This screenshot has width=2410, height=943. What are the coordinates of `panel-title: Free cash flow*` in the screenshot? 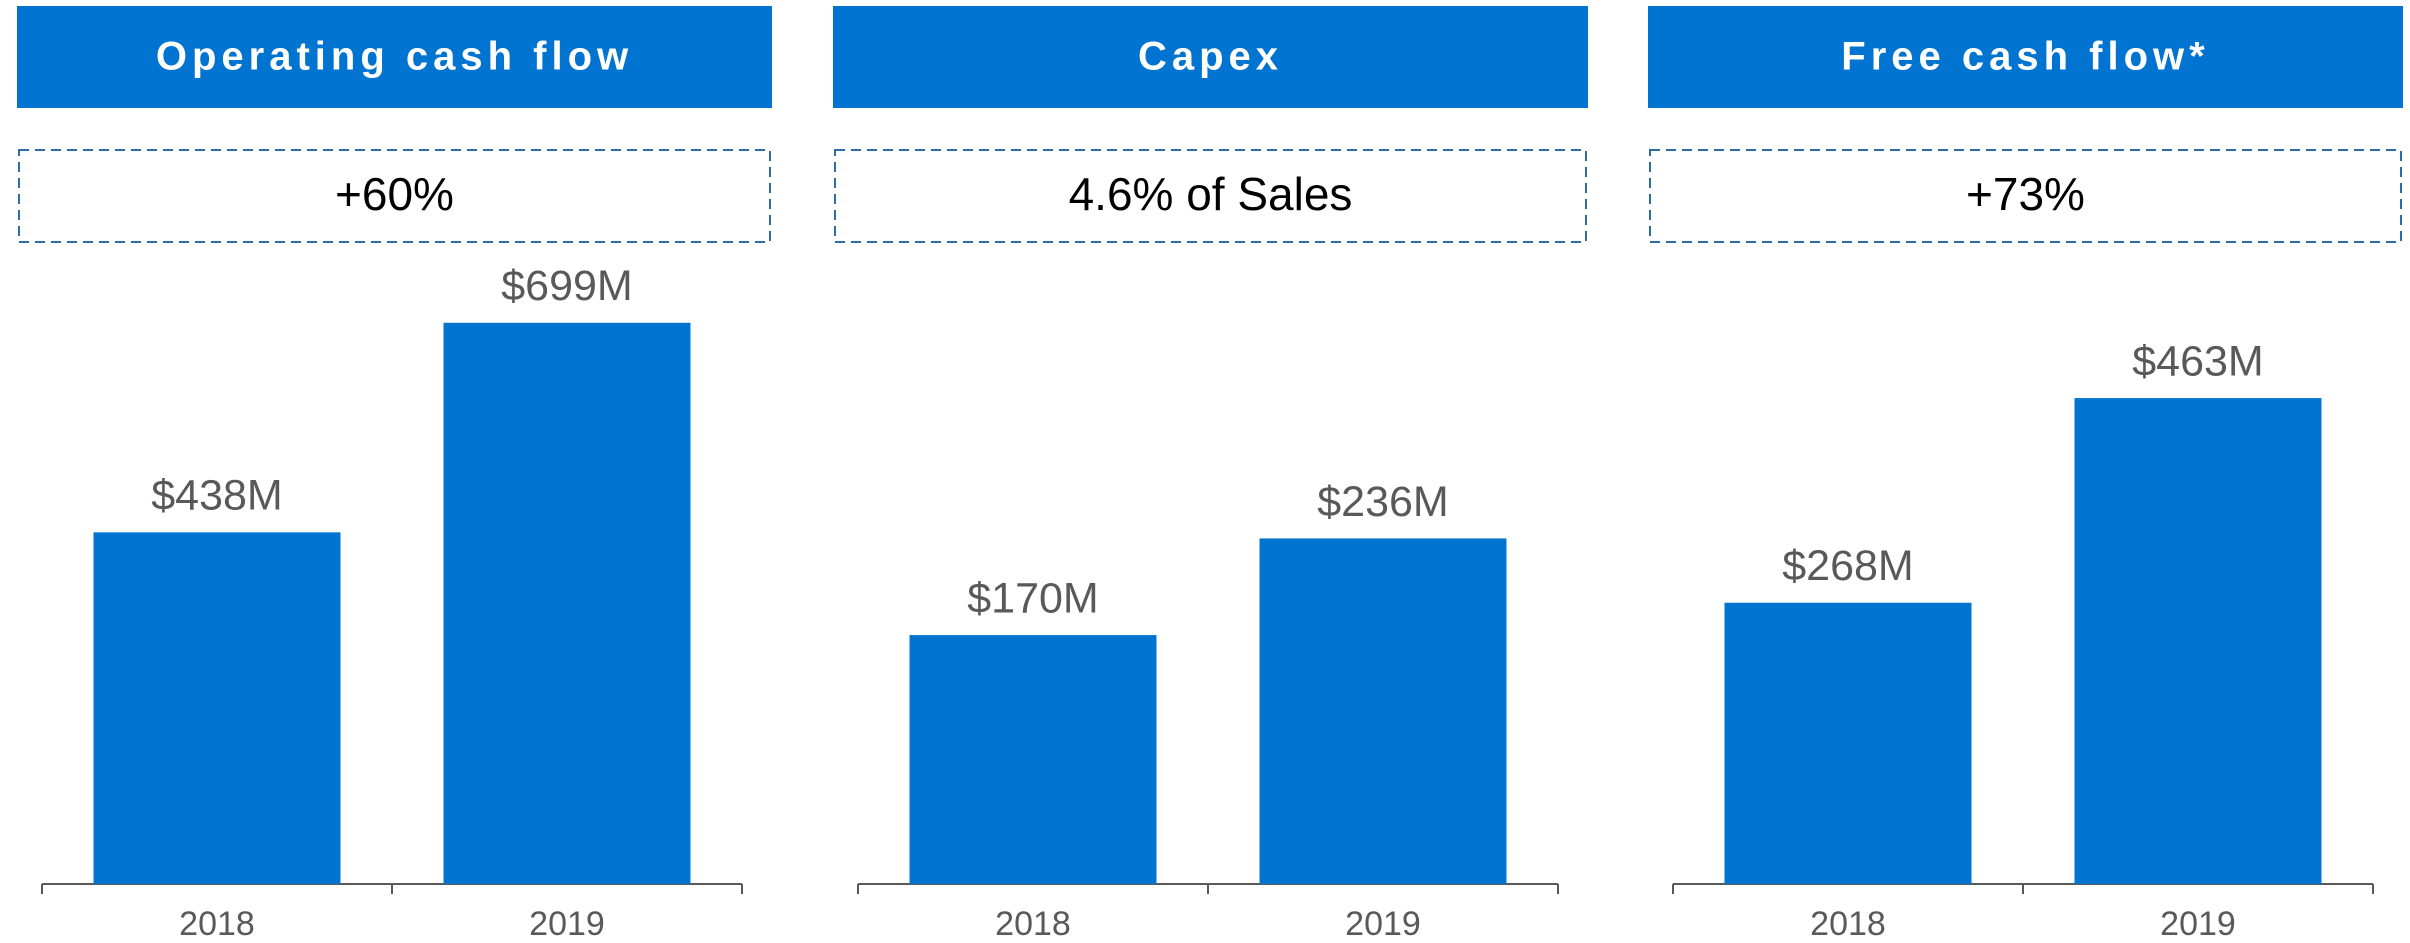 It's located at (2025, 57).